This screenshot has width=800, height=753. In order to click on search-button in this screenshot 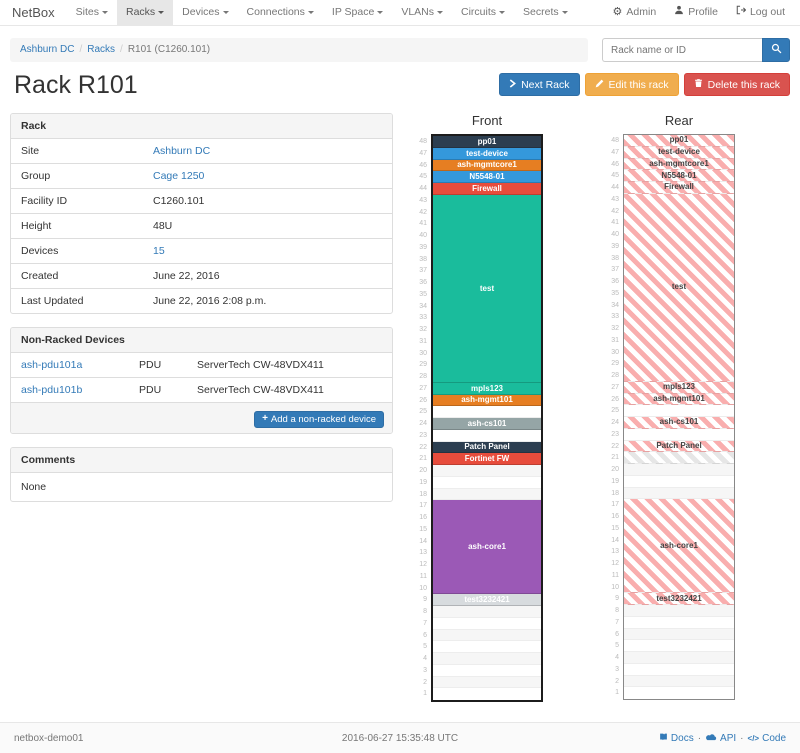, I will do `click(776, 50)`.